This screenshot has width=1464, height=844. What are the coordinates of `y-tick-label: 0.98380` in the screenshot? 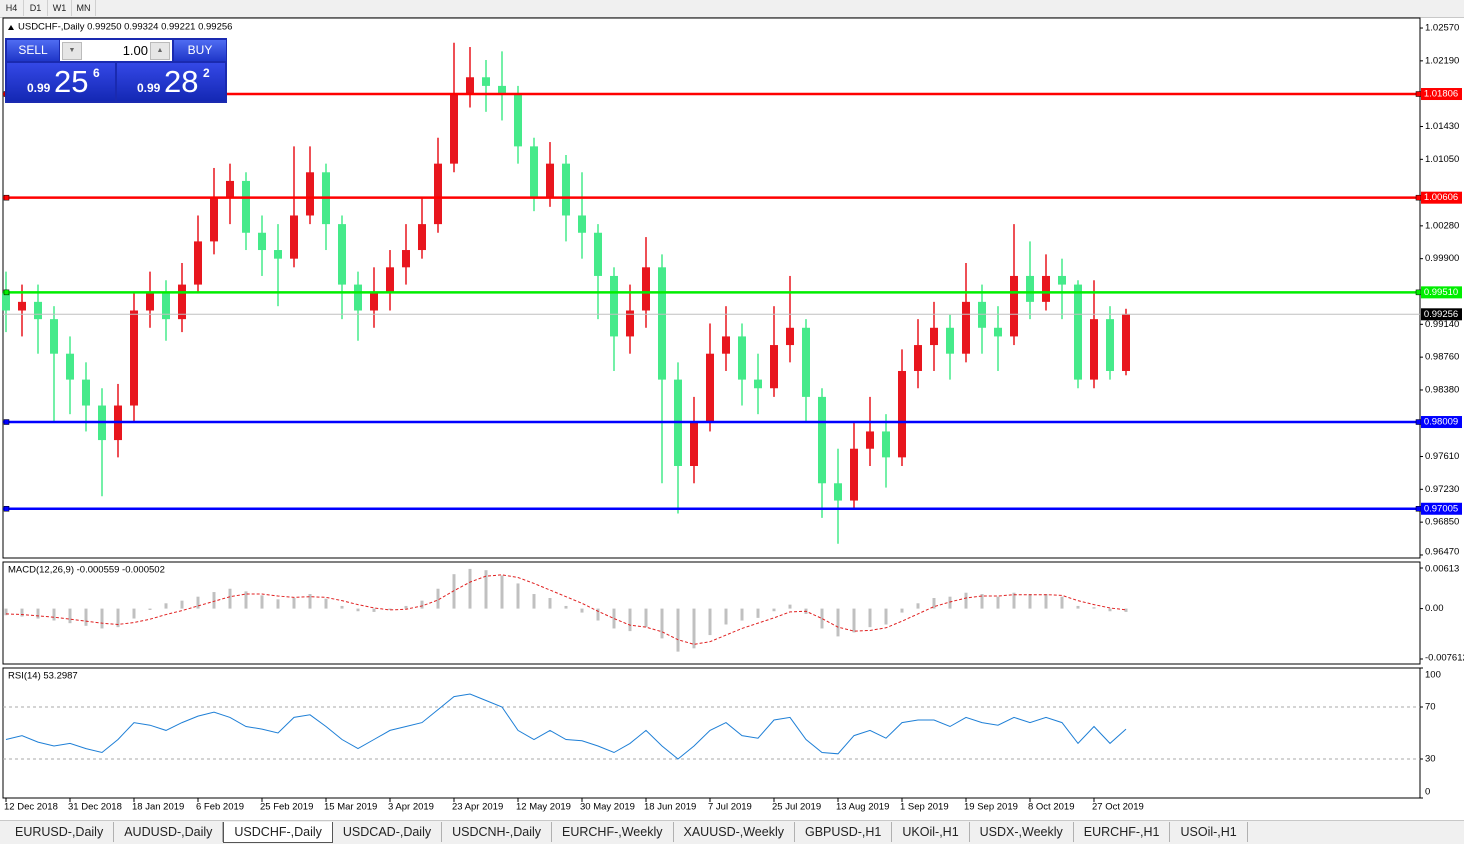 It's located at (1442, 389).